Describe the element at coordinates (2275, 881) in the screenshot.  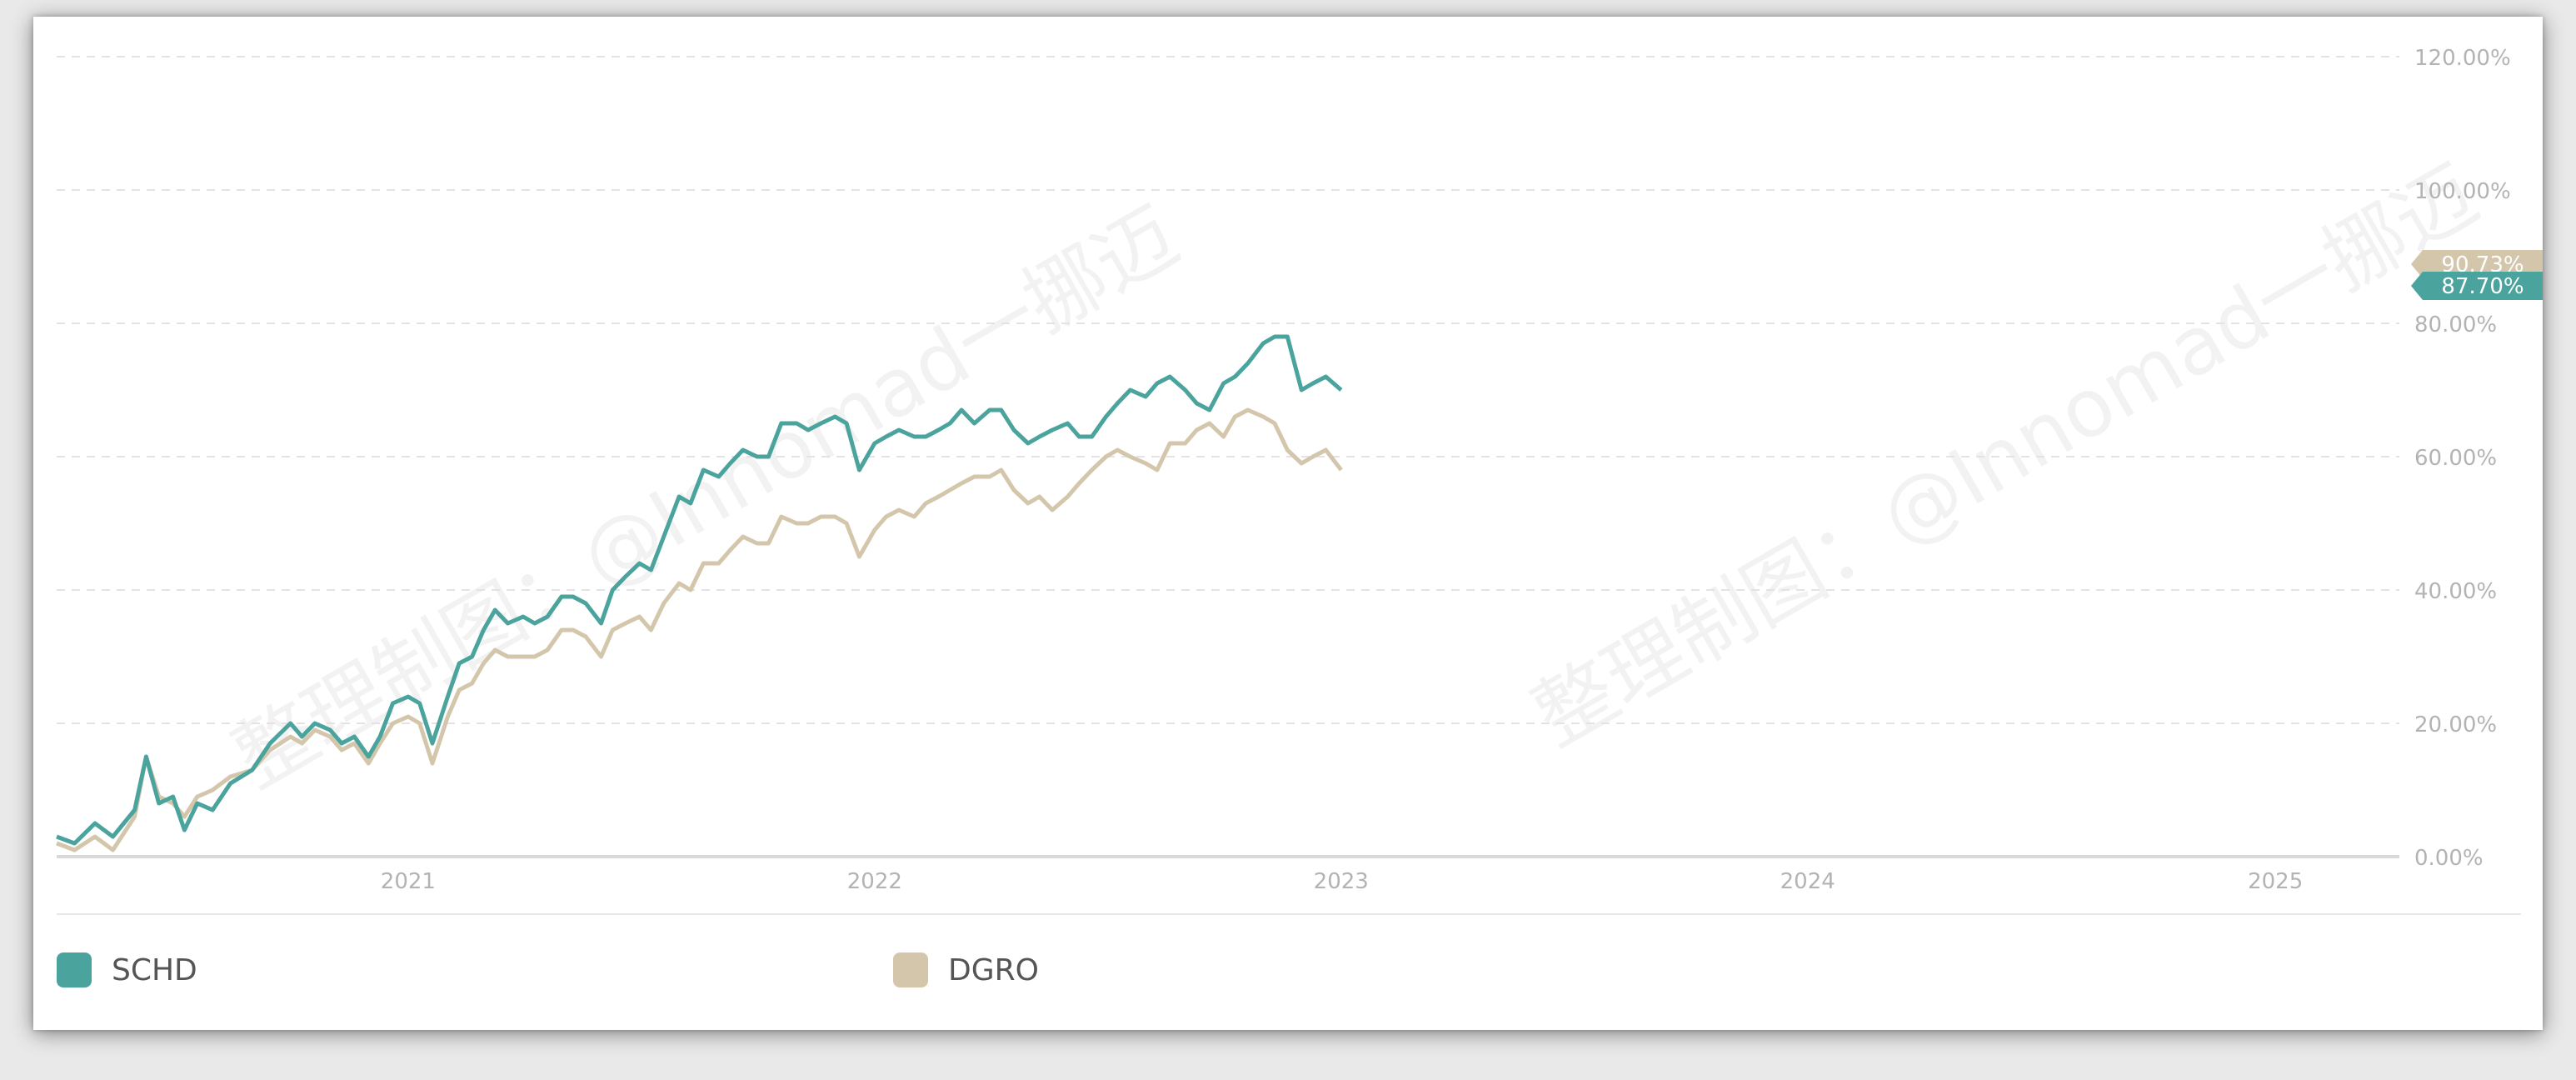
I see `x-tick-label: 2025` at that location.